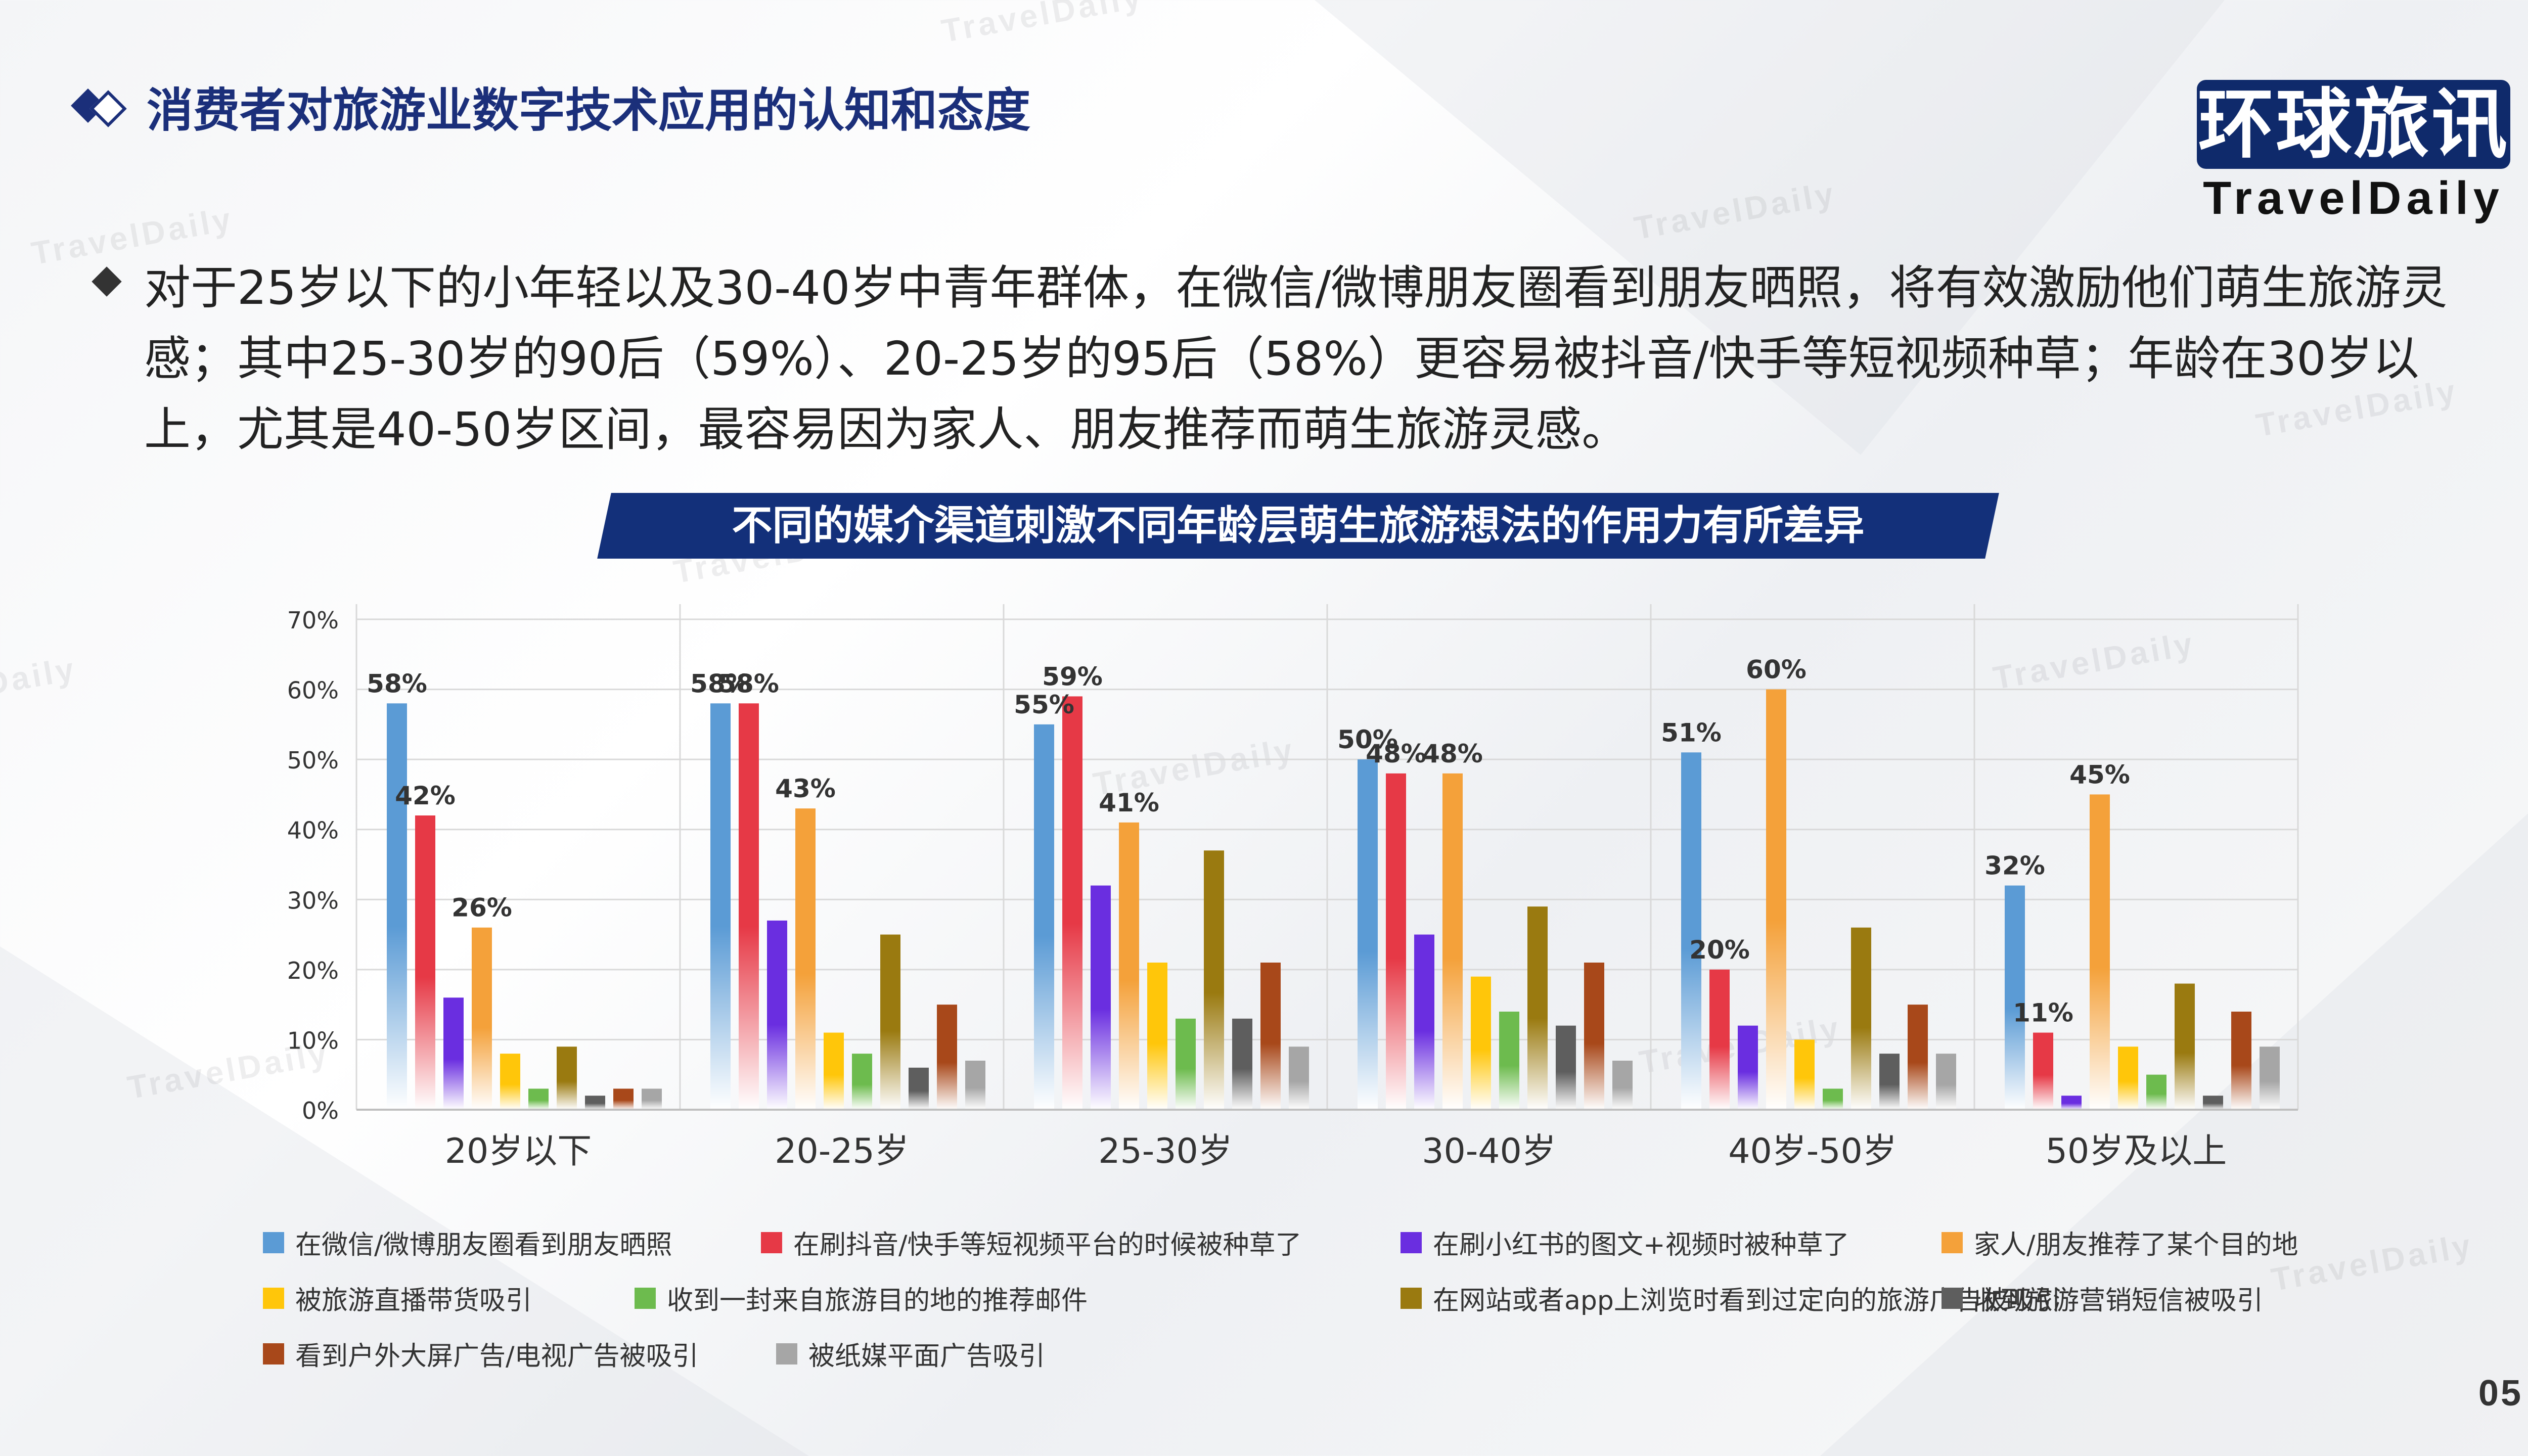 This screenshot has width=2528, height=1456. I want to click on legend-item: 在刷抖音/快手等短视频平台的时候被种草了, so click(1032, 1242).